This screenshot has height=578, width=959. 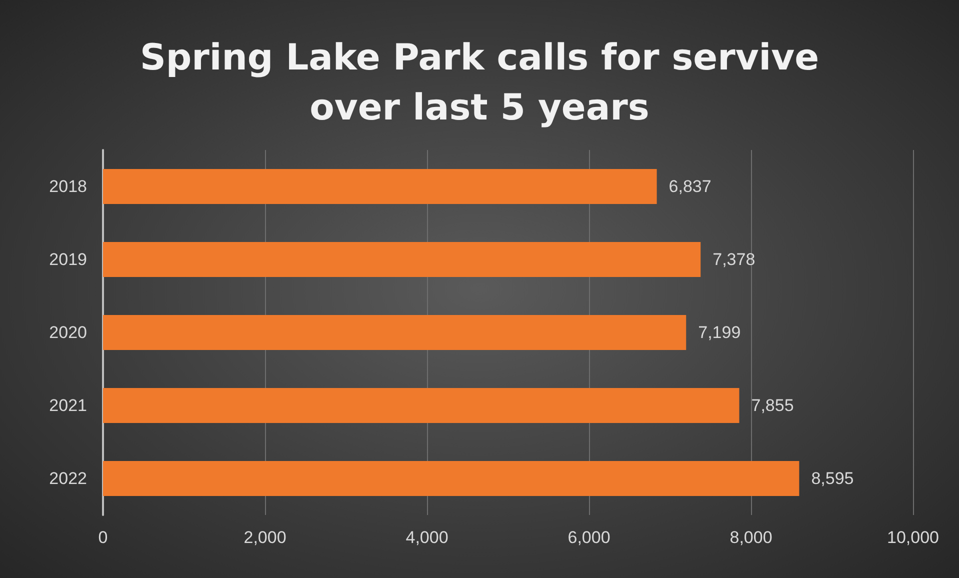 I want to click on x-tick-label: 0, so click(x=103, y=537).